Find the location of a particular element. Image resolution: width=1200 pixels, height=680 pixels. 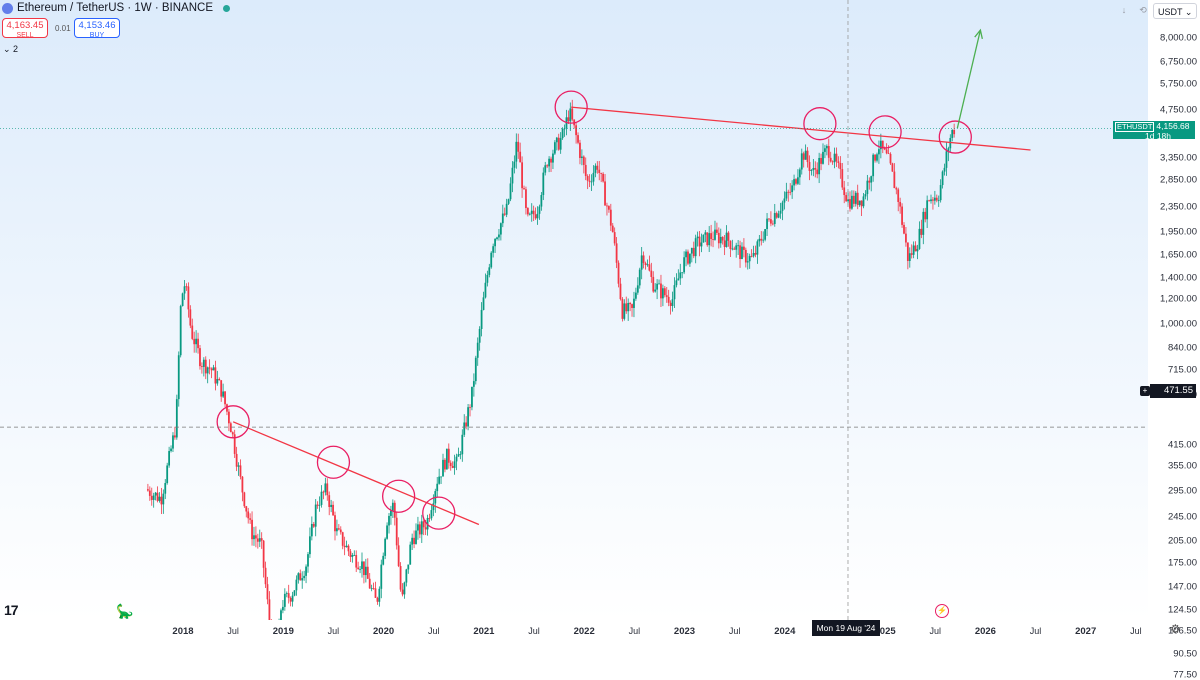

lightning-icon: ⚡ is located at coordinates (942, 611).